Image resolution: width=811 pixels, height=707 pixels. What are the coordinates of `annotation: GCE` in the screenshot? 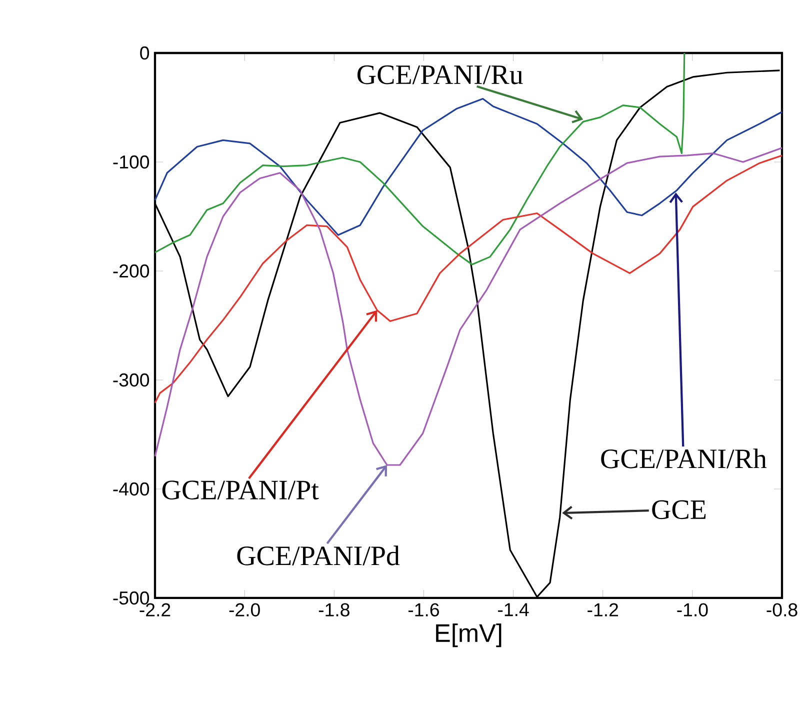 It's located at (679, 510).